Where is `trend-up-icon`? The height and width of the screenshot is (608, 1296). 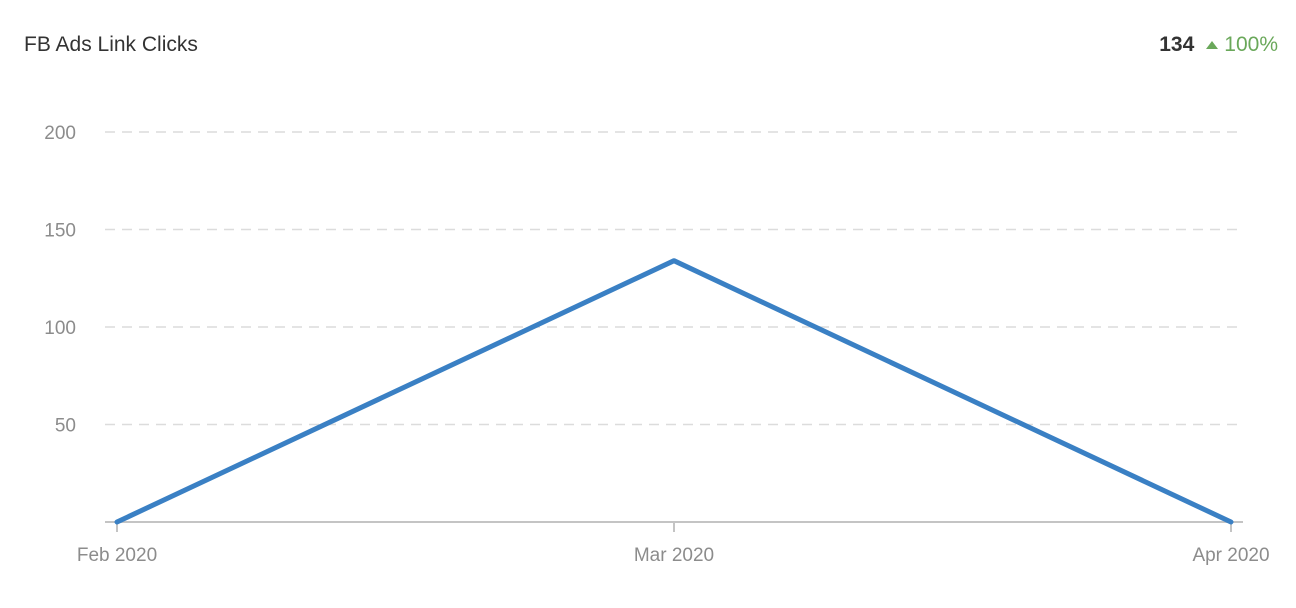
trend-up-icon is located at coordinates (1212, 45).